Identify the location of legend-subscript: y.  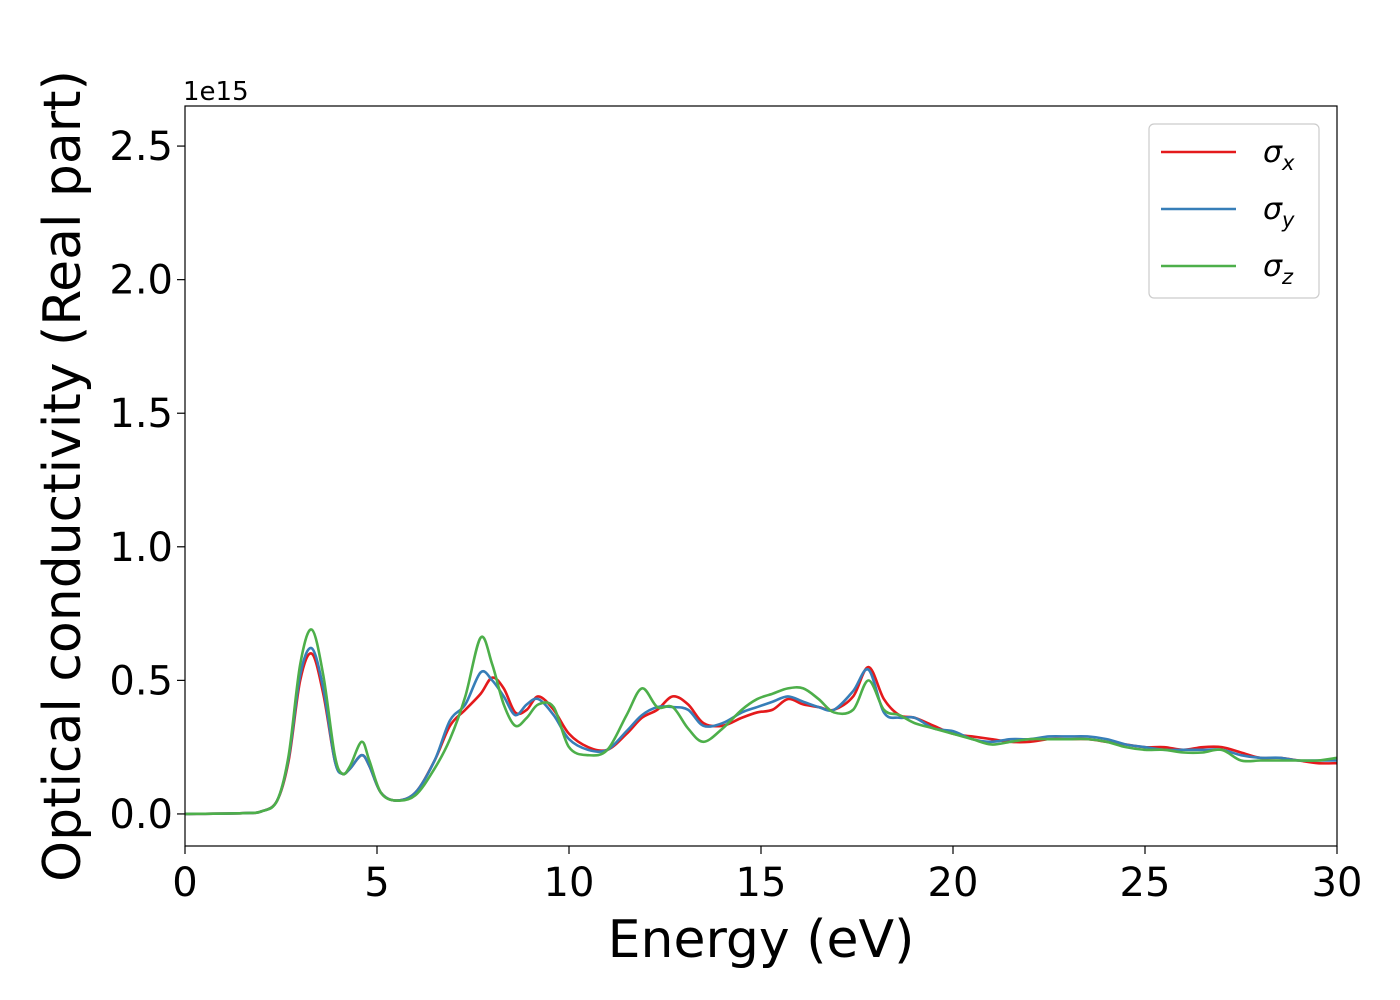
(1288, 220).